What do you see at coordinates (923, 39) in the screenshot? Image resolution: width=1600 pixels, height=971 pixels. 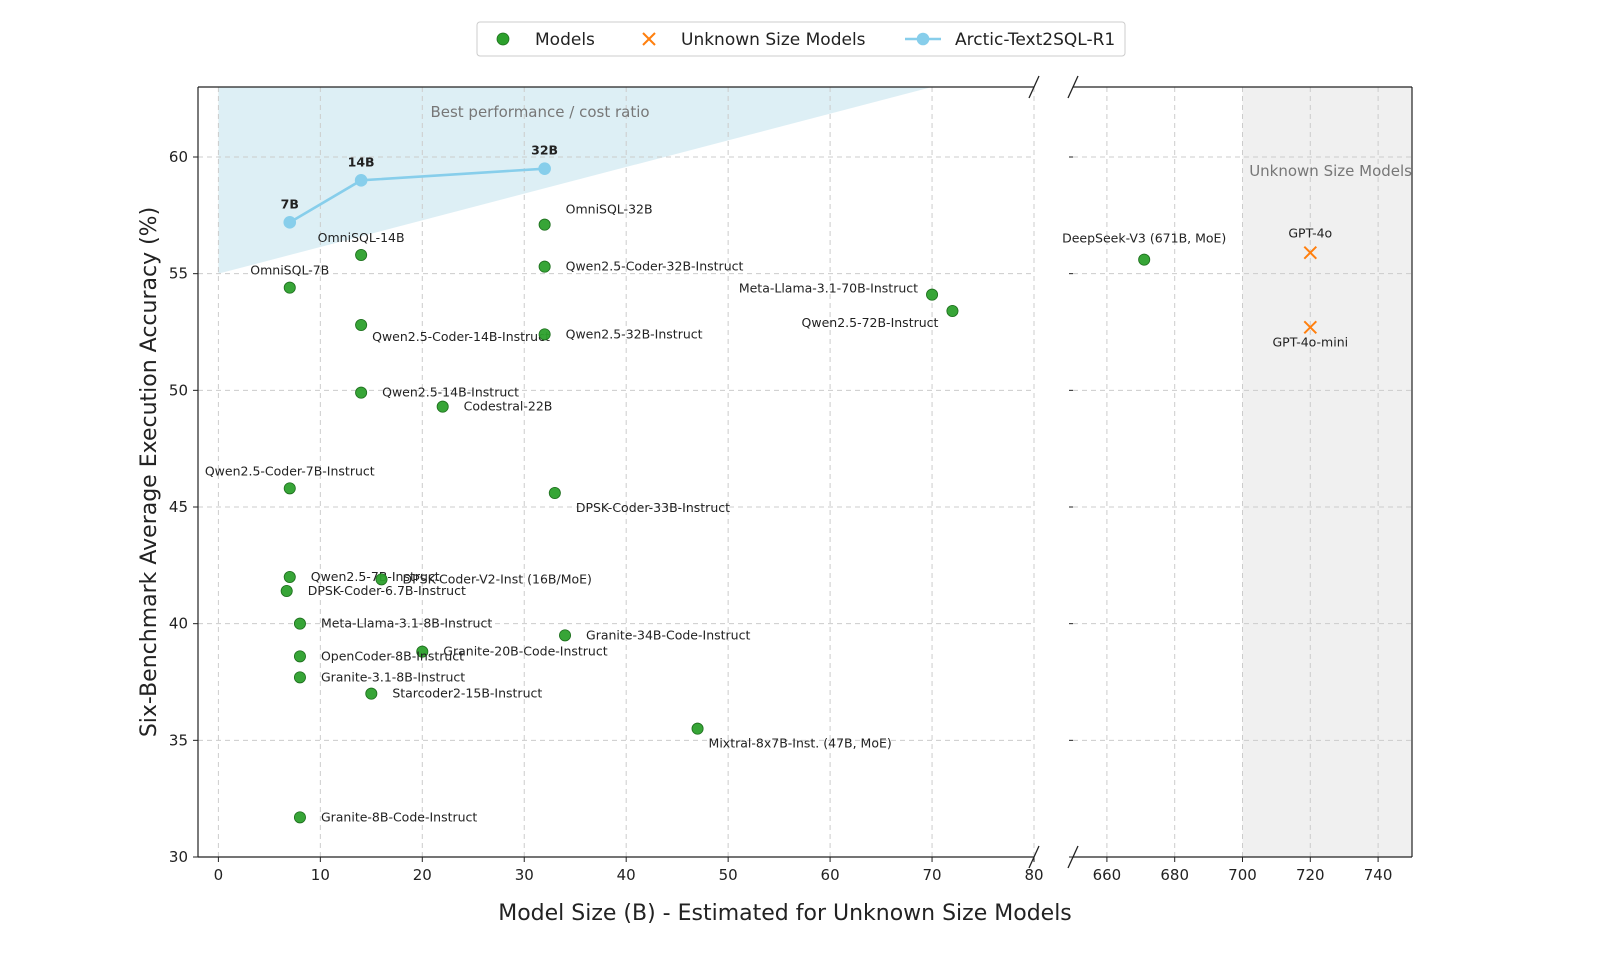 I see `legend-arctic-marker` at bounding box center [923, 39].